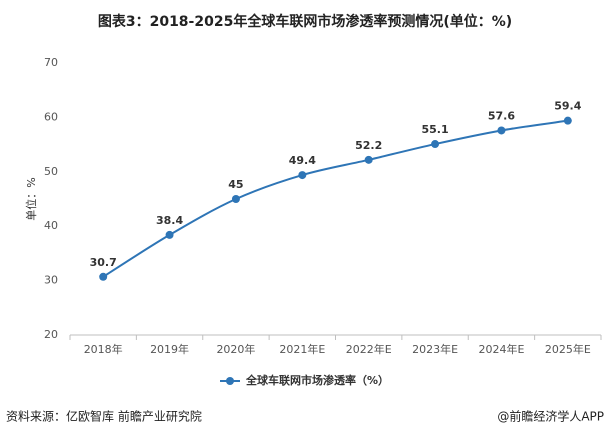 Image resolution: width=610 pixels, height=438 pixels. What do you see at coordinates (31, 198) in the screenshot?
I see `y-axis-label: 单位：%` at bounding box center [31, 198].